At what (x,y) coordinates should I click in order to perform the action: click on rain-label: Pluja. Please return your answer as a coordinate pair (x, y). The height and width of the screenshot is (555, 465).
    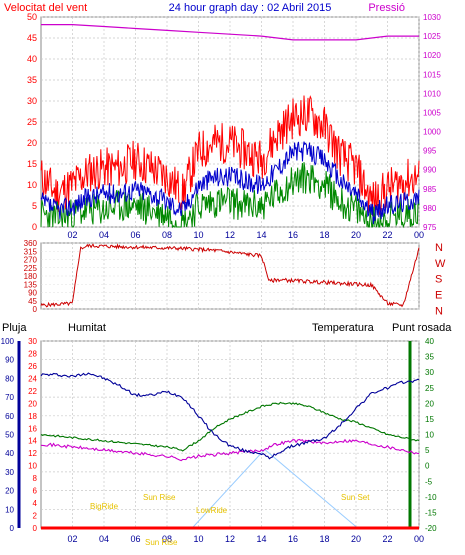
    Looking at the image, I should click on (14, 328).